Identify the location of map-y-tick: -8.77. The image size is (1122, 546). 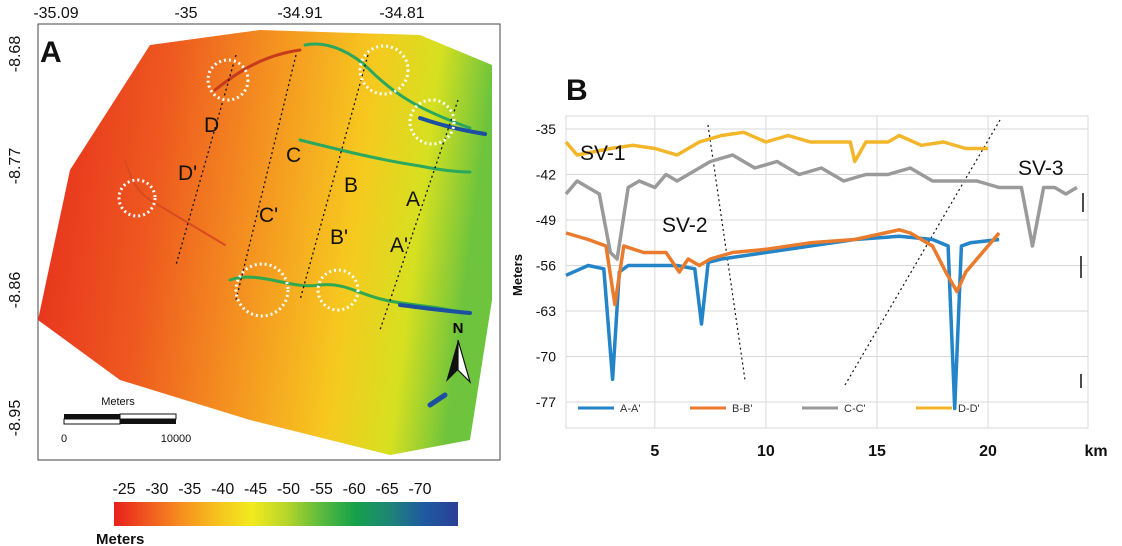
(15, 166).